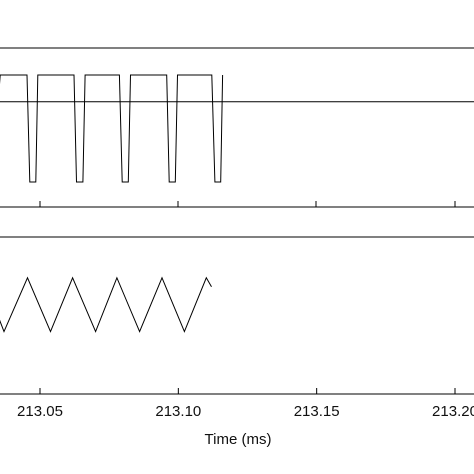 The width and height of the screenshot is (474, 474). I want to click on x-axis-tick-label: 213.10, so click(178, 411).